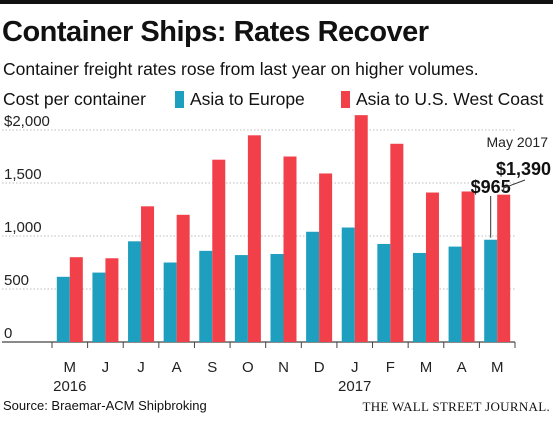 The height and width of the screenshot is (421, 553). Describe the element at coordinates (23, 227) in the screenshot. I see `y-tick-label: 1,000` at that location.